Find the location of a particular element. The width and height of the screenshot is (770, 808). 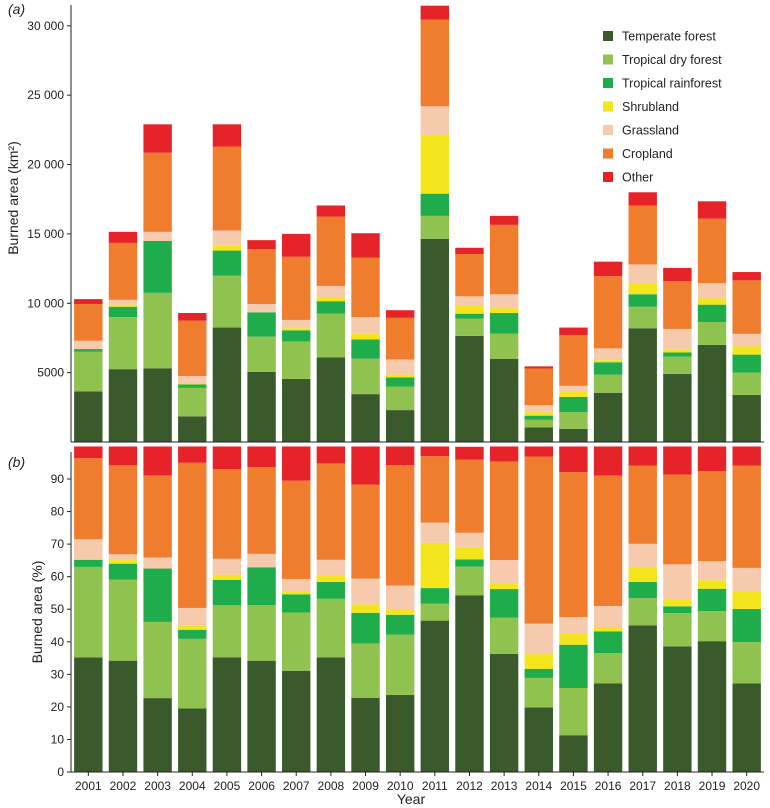

panel-a-bar-2002-cropland is located at coordinates (123, 271).